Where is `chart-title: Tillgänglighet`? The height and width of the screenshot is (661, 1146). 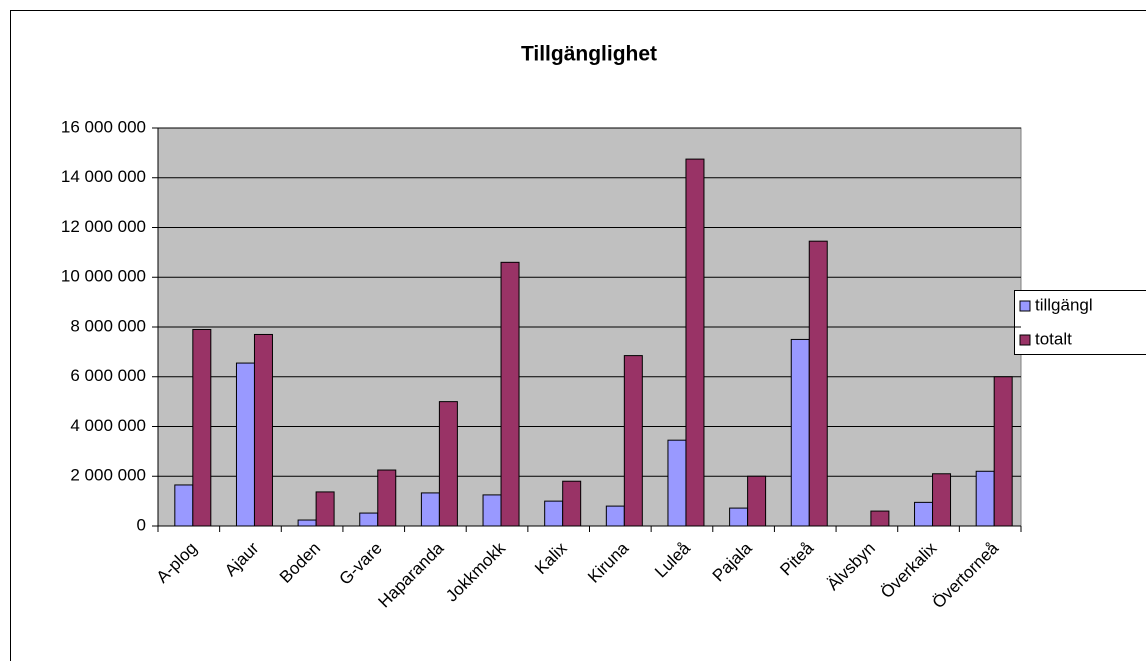 chart-title: Tillgänglighet is located at coordinates (589, 54).